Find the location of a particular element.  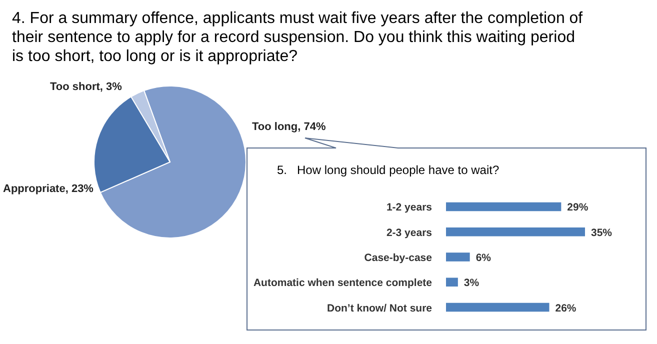

y-tick-label: Case-by-case is located at coordinates (398, 258).